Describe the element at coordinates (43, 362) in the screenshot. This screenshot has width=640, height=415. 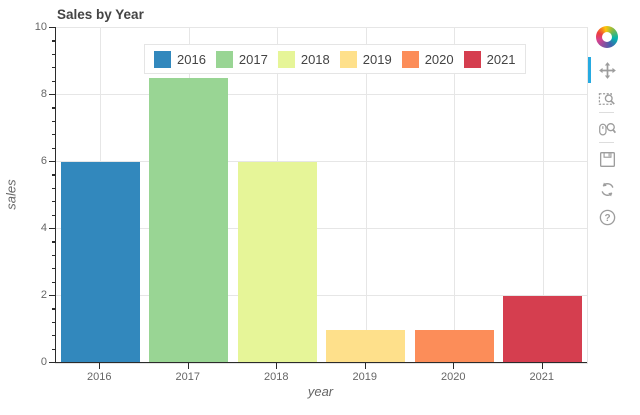
I see `y-tick-label: 0` at that location.